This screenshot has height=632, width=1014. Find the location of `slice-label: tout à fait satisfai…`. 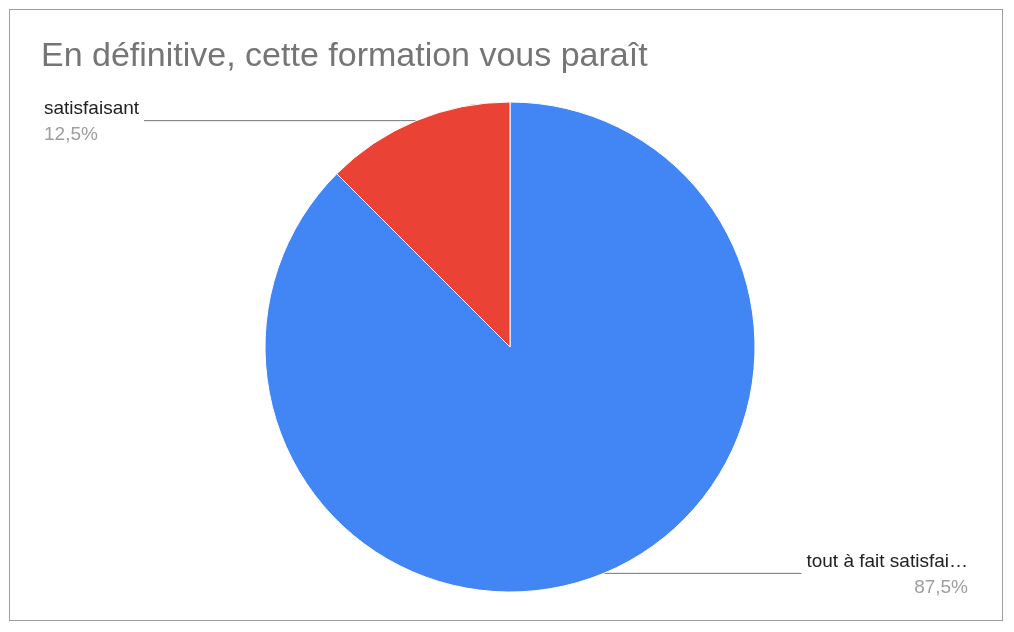

slice-label: tout à fait satisfai… is located at coordinates (887, 560).